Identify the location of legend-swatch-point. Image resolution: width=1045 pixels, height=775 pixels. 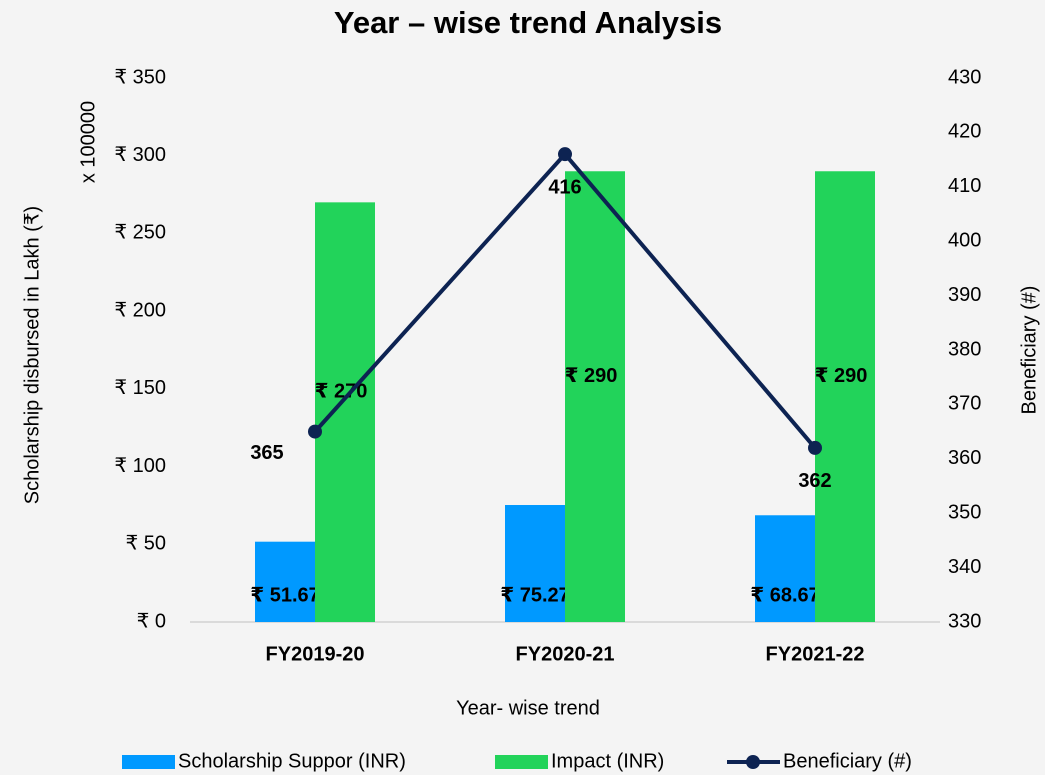
(753, 762).